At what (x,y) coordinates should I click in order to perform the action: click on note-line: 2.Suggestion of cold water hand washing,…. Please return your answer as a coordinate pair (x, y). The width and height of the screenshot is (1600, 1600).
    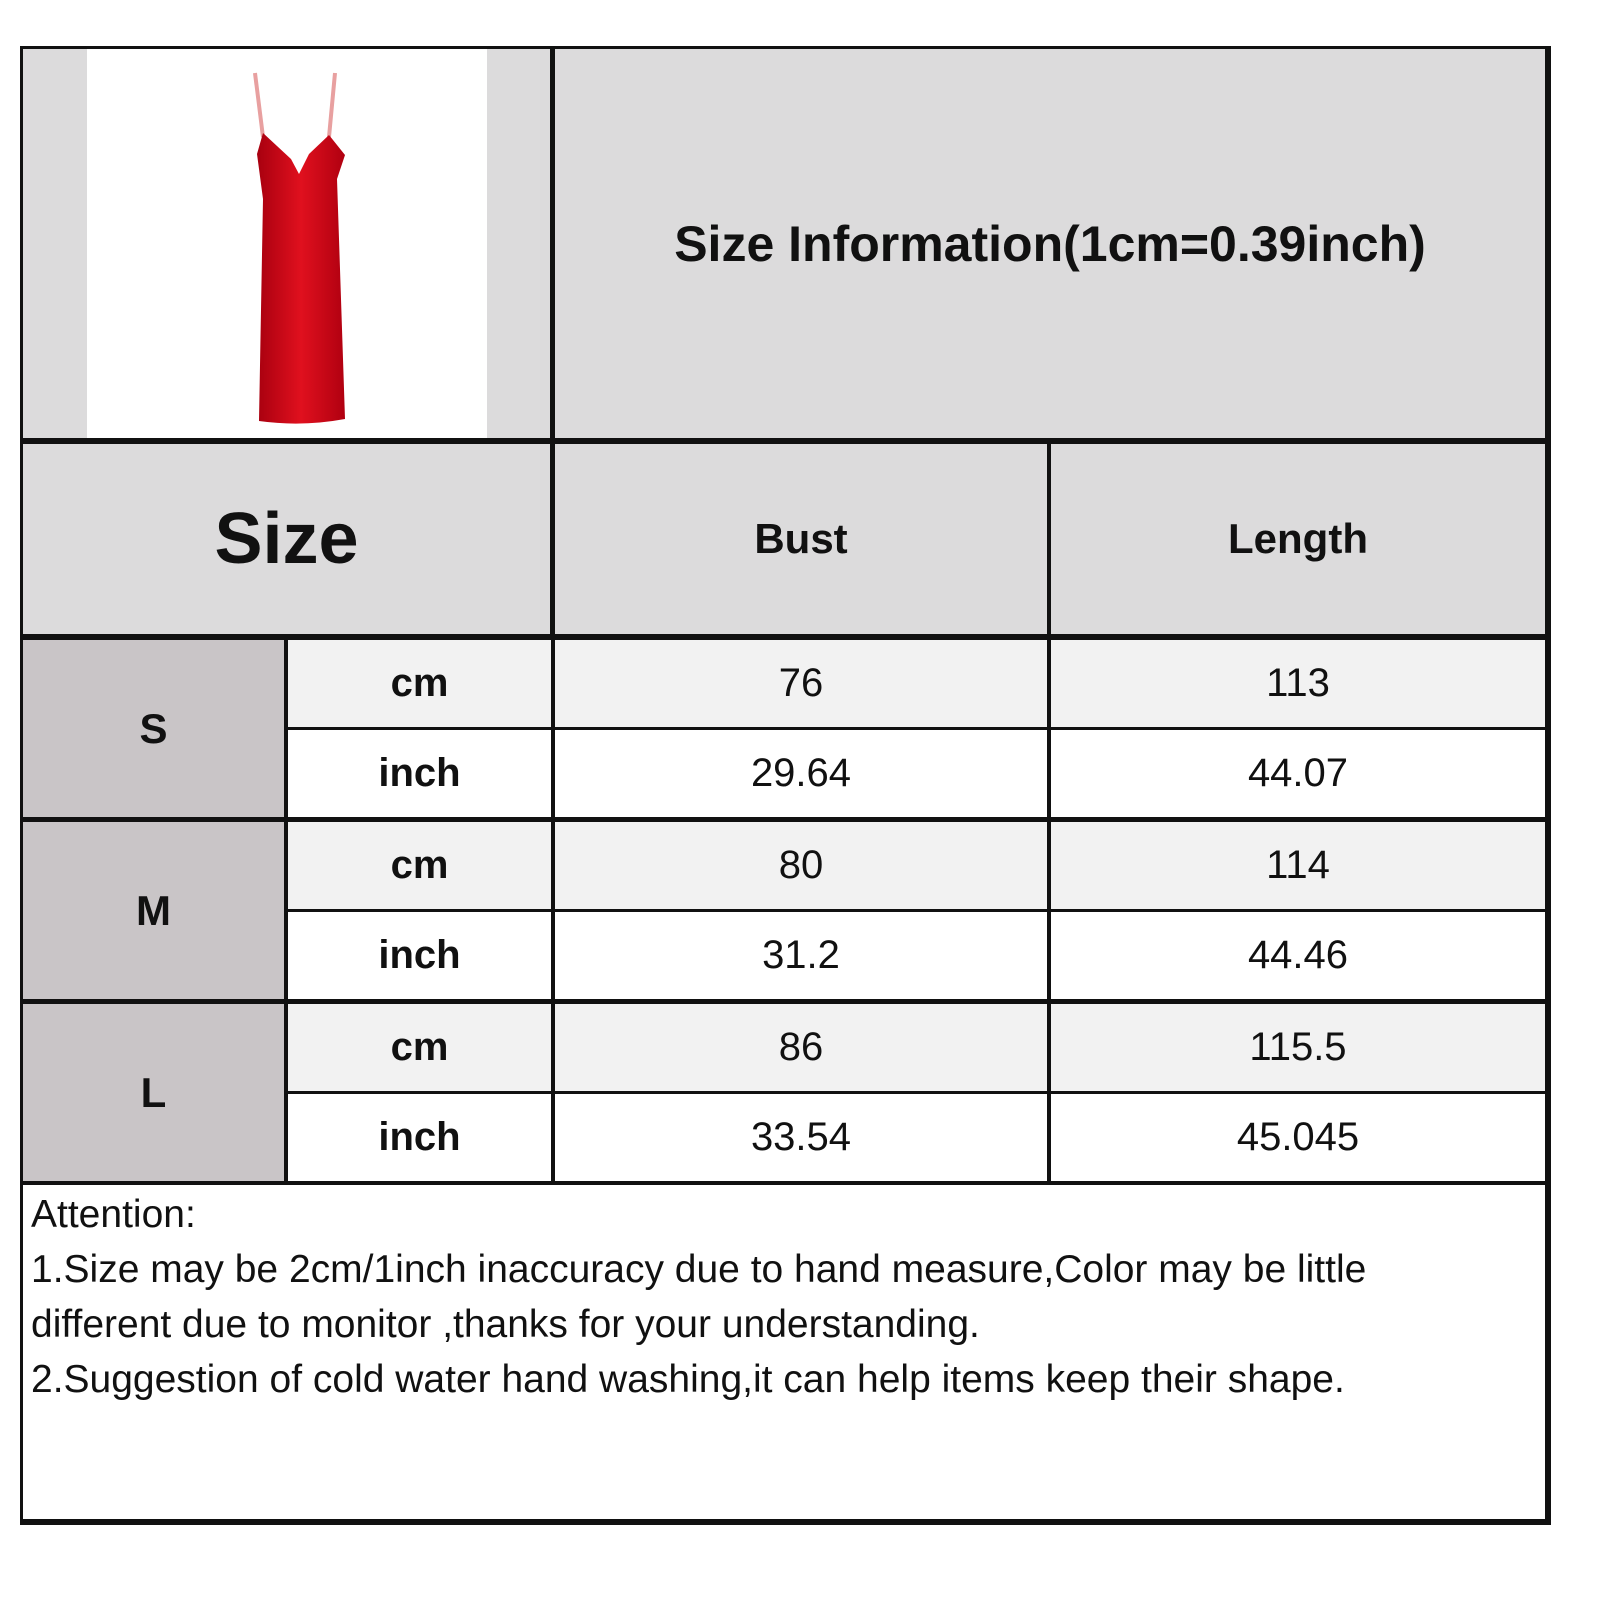
    Looking at the image, I should click on (688, 1379).